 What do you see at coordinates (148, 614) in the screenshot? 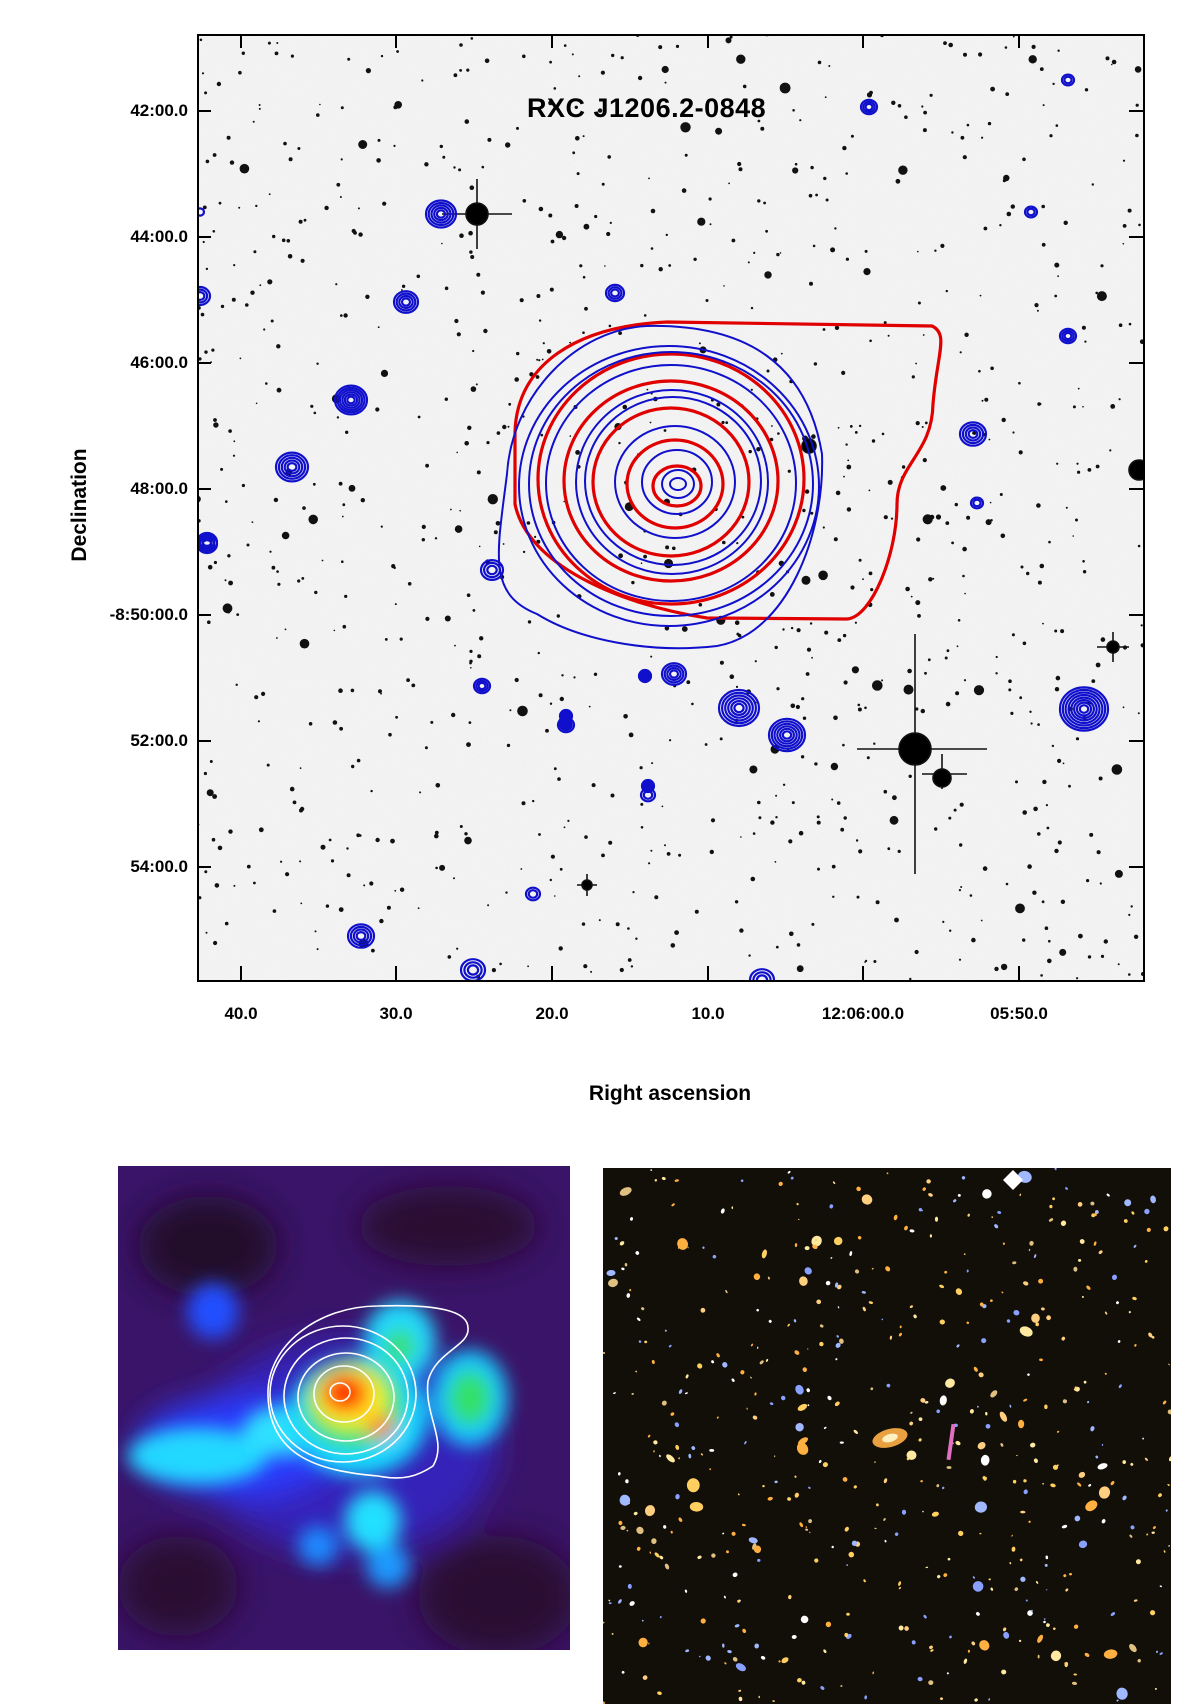
I see `dec-tick-label: -8:50:00.0` at bounding box center [148, 614].